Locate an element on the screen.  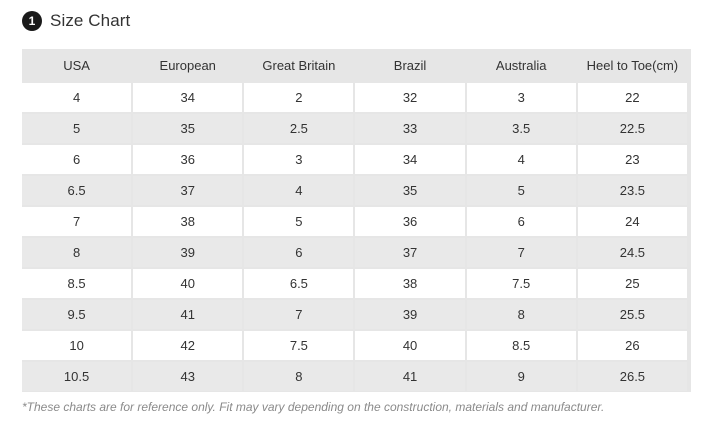
table-cell: 2 is located at coordinates (299, 97).